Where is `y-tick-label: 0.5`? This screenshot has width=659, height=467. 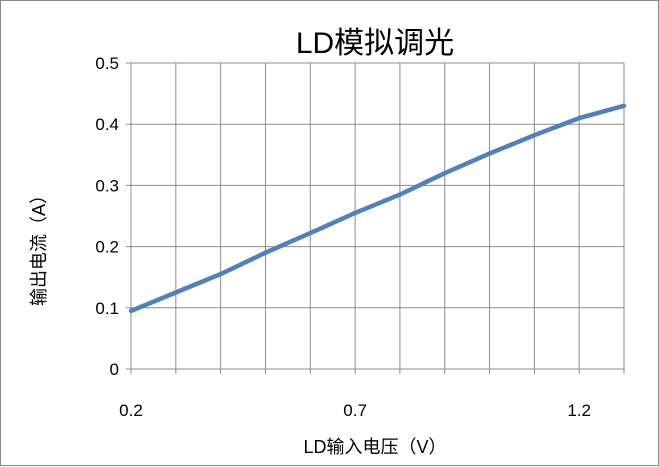
y-tick-label: 0.5 is located at coordinates (107, 63).